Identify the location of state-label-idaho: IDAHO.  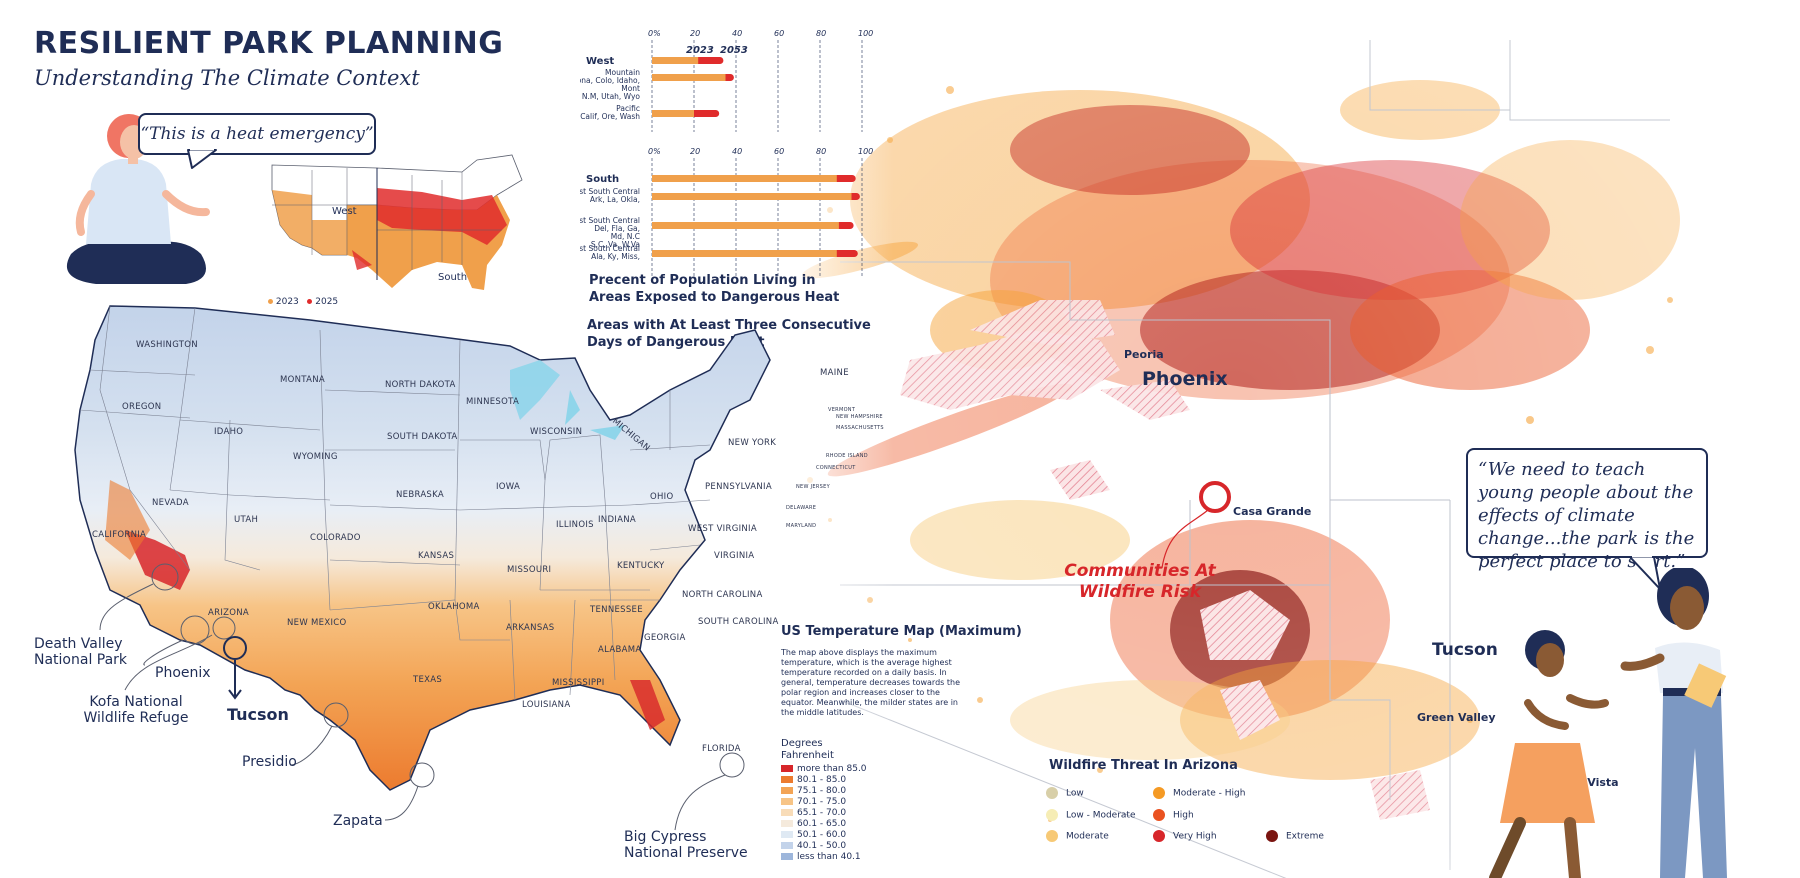
(229, 432).